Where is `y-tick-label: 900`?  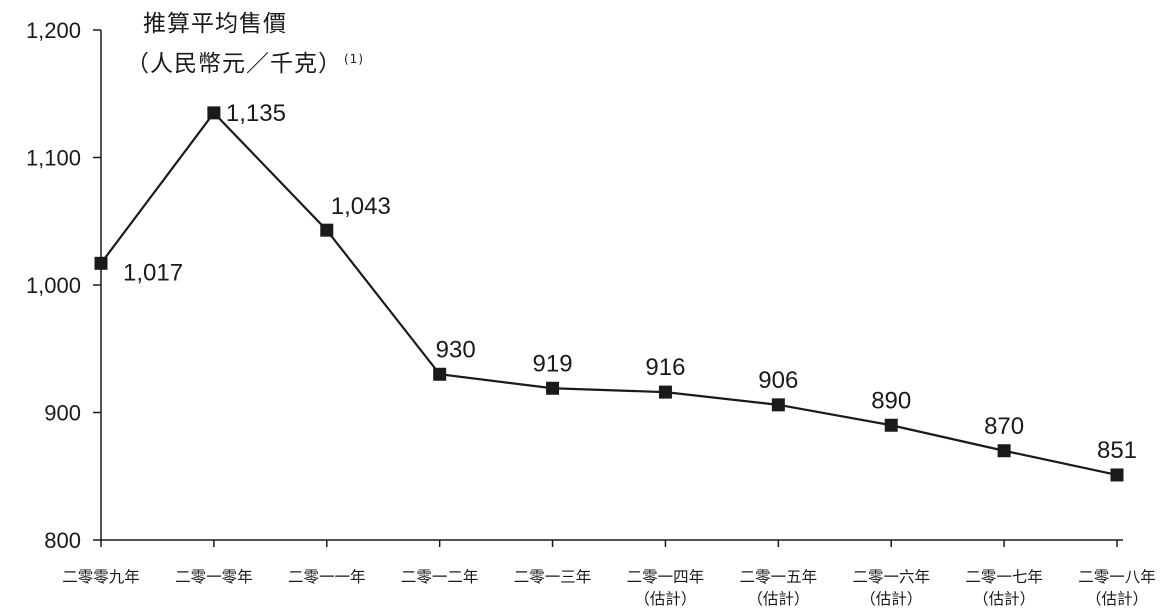
y-tick-label: 900 is located at coordinates (62, 413).